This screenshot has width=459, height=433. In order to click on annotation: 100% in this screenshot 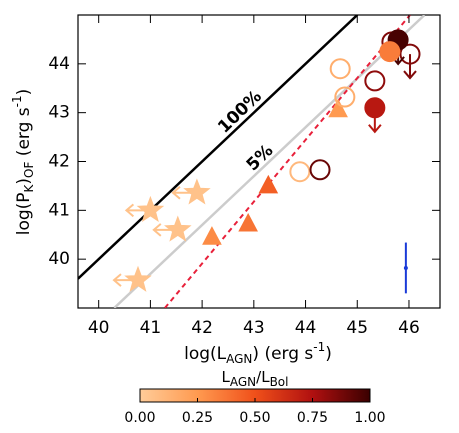, I will do `click(240, 112)`.